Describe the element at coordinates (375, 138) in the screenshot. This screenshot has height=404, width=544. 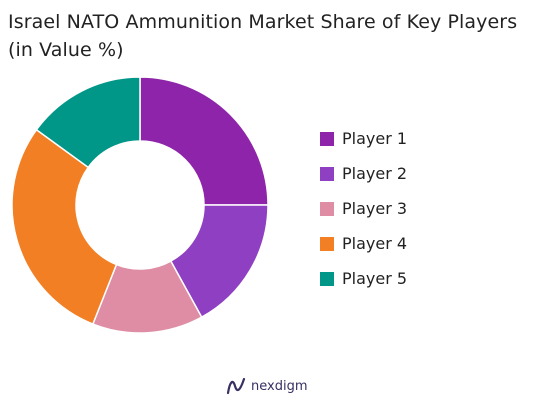
I see `legend-label: Player 1` at that location.